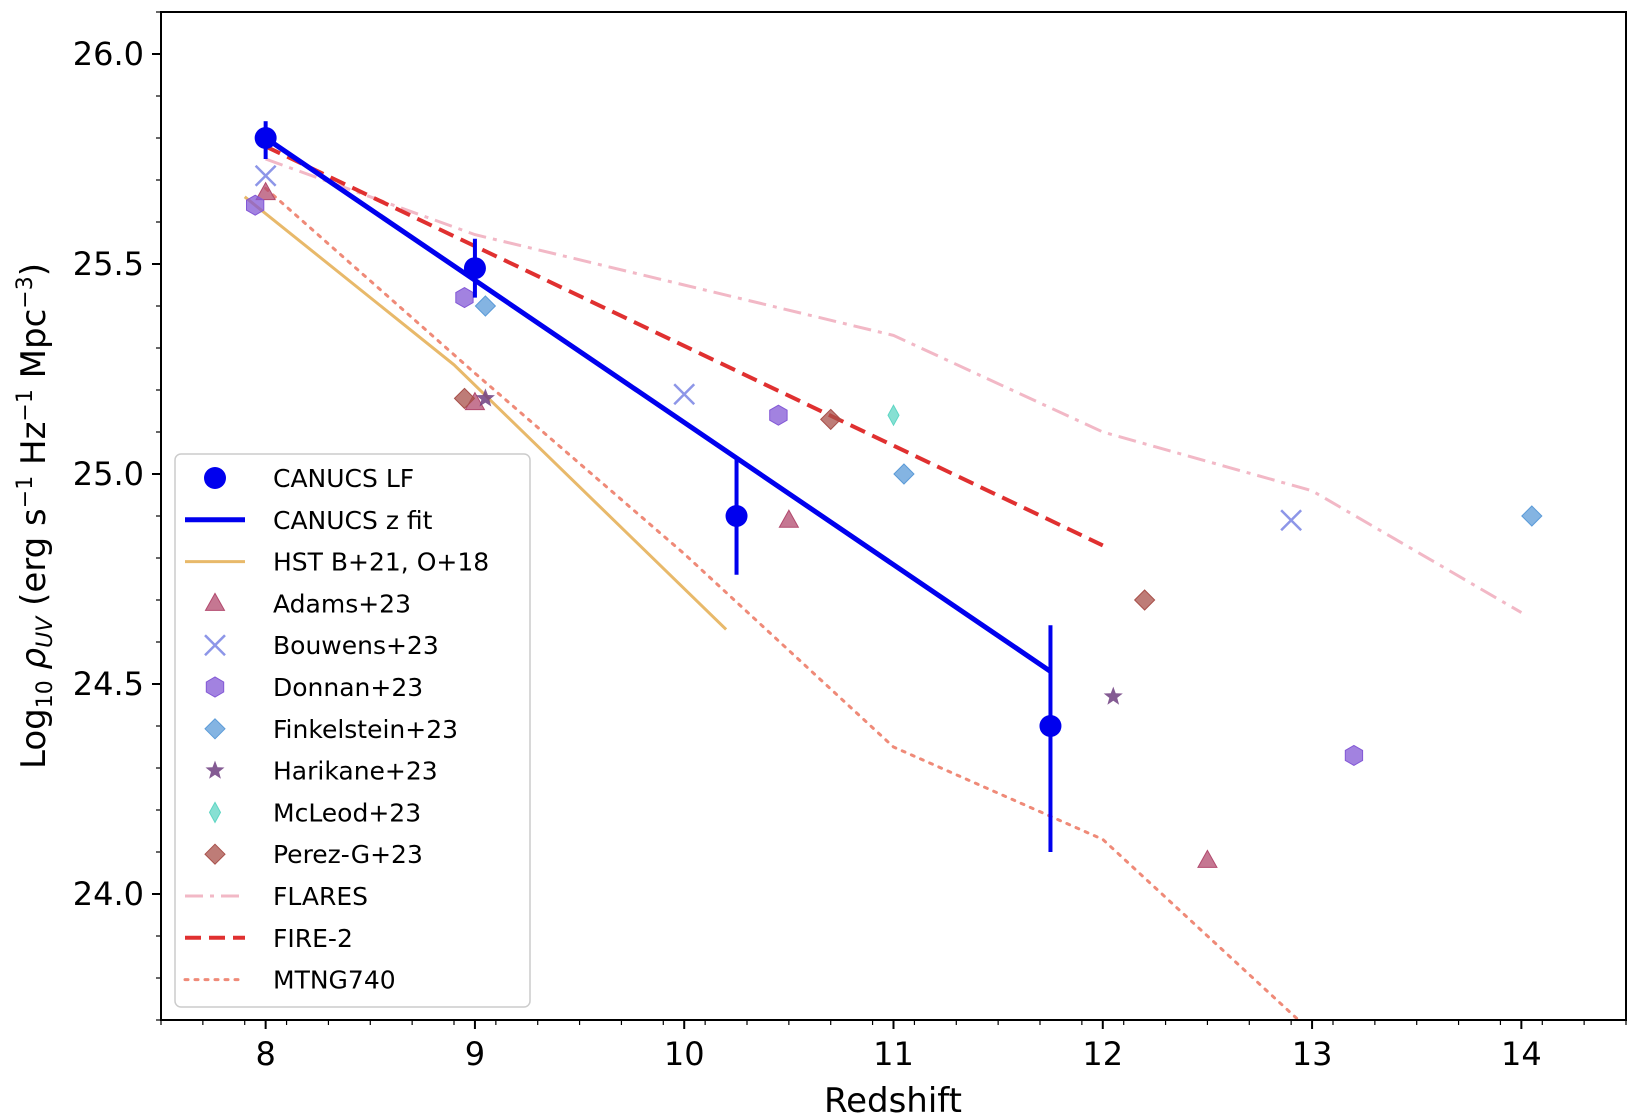 This screenshot has height=1118, width=1634. I want to click on legend-item: HST B+21, O+18, so click(337, 562).